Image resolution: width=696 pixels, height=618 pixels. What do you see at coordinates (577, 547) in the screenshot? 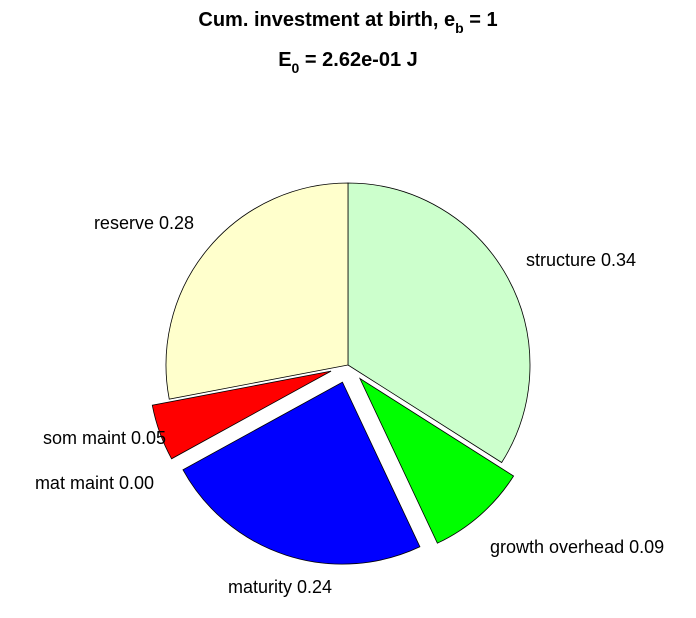
I see `pie-label-growth-overhead: growth overhead 0.09` at bounding box center [577, 547].